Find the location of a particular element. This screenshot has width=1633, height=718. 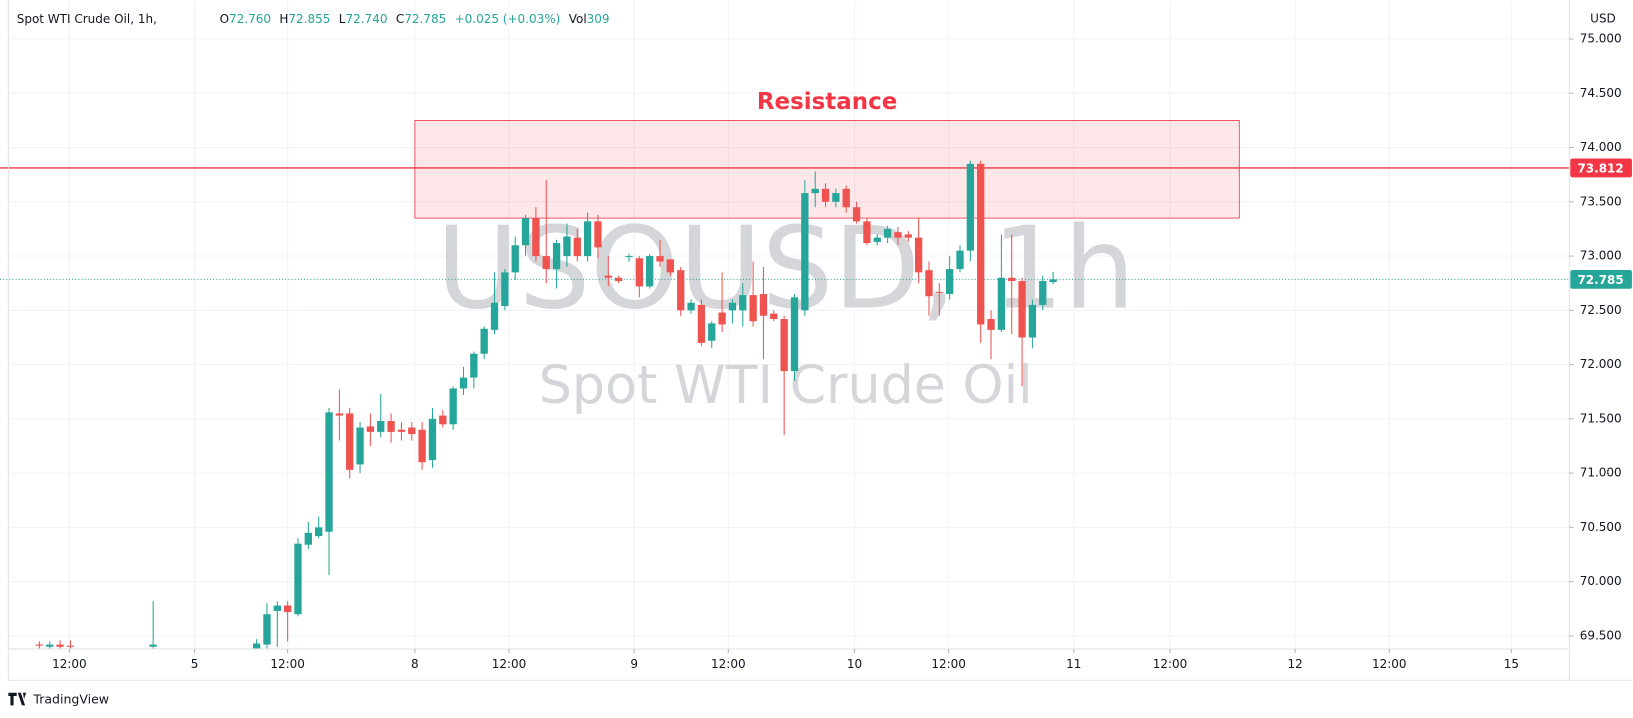

resistance-line-badge is located at coordinates (1601, 168).